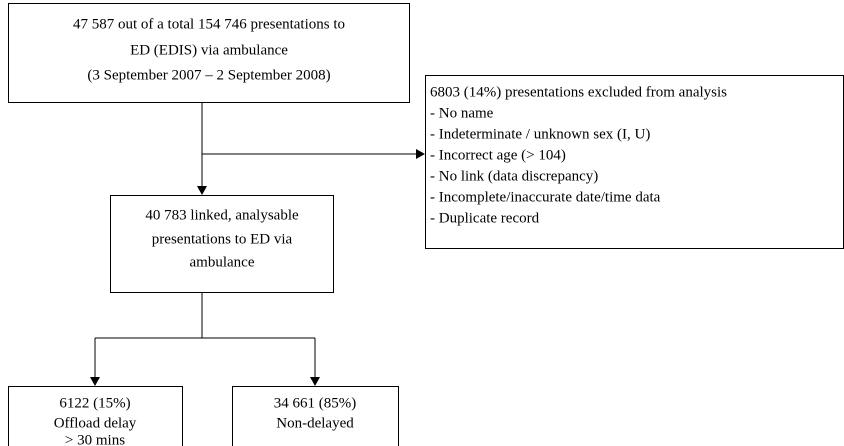  I want to click on node-text: Offload delay, so click(95, 423).